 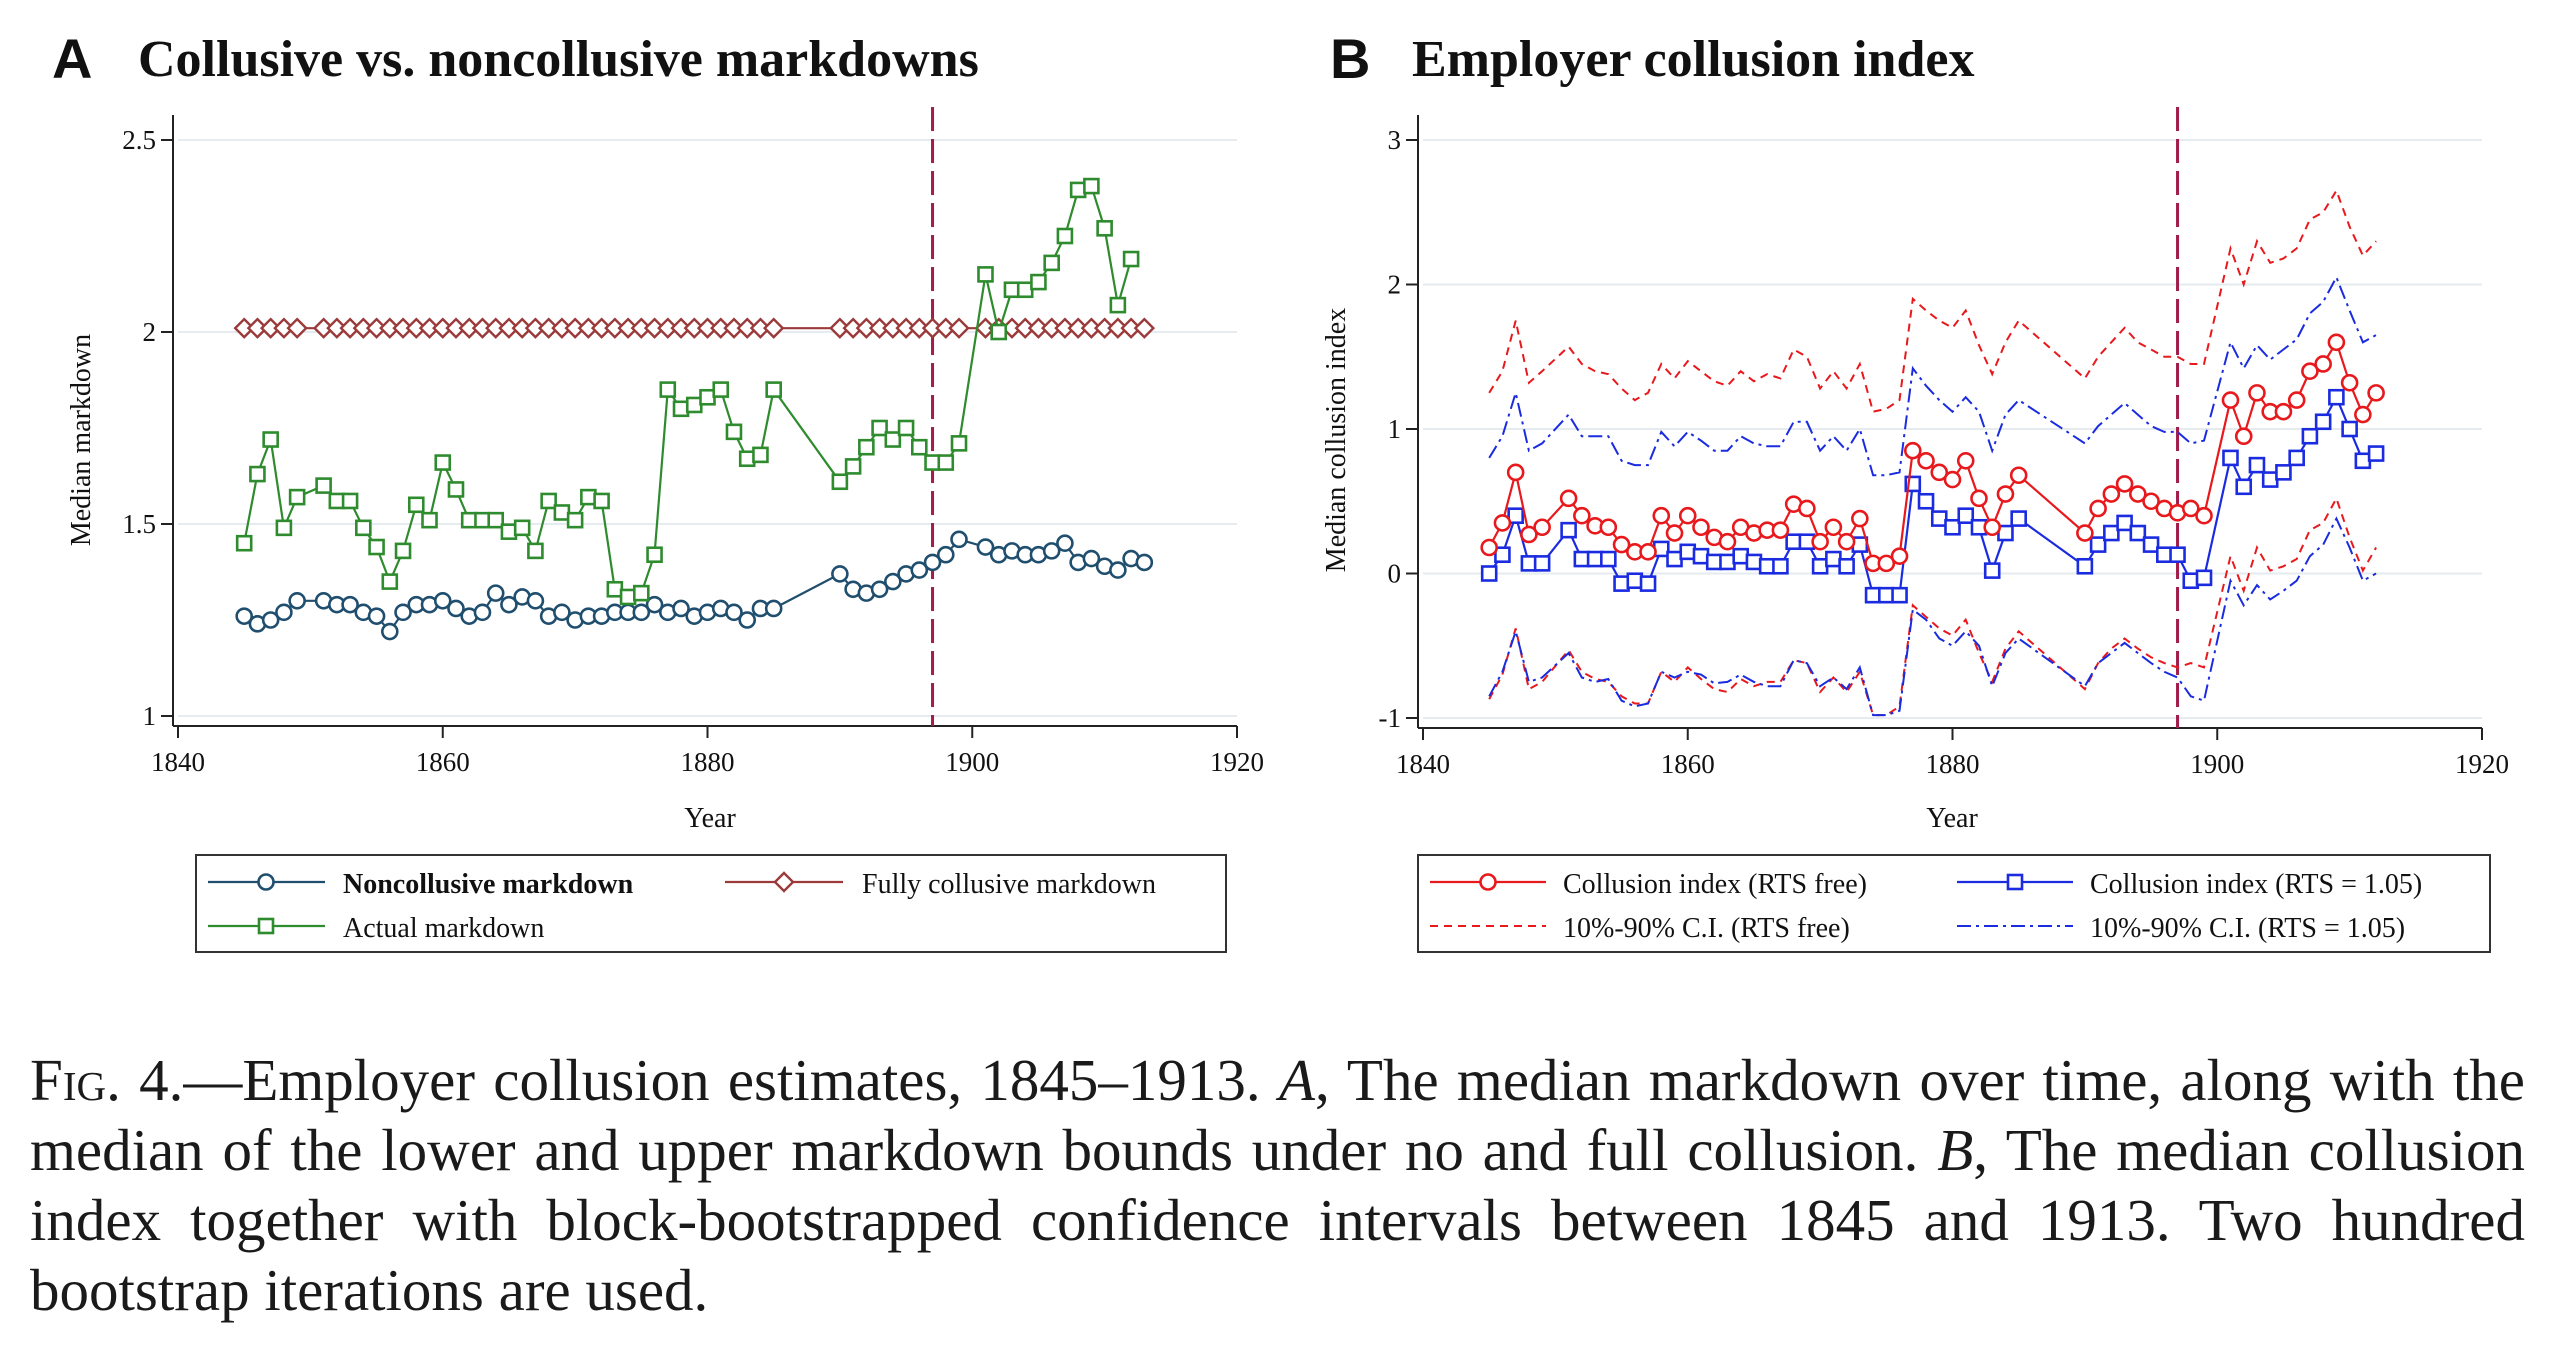 I want to click on panel-a-ylabel: Median markdown, so click(x=81, y=440).